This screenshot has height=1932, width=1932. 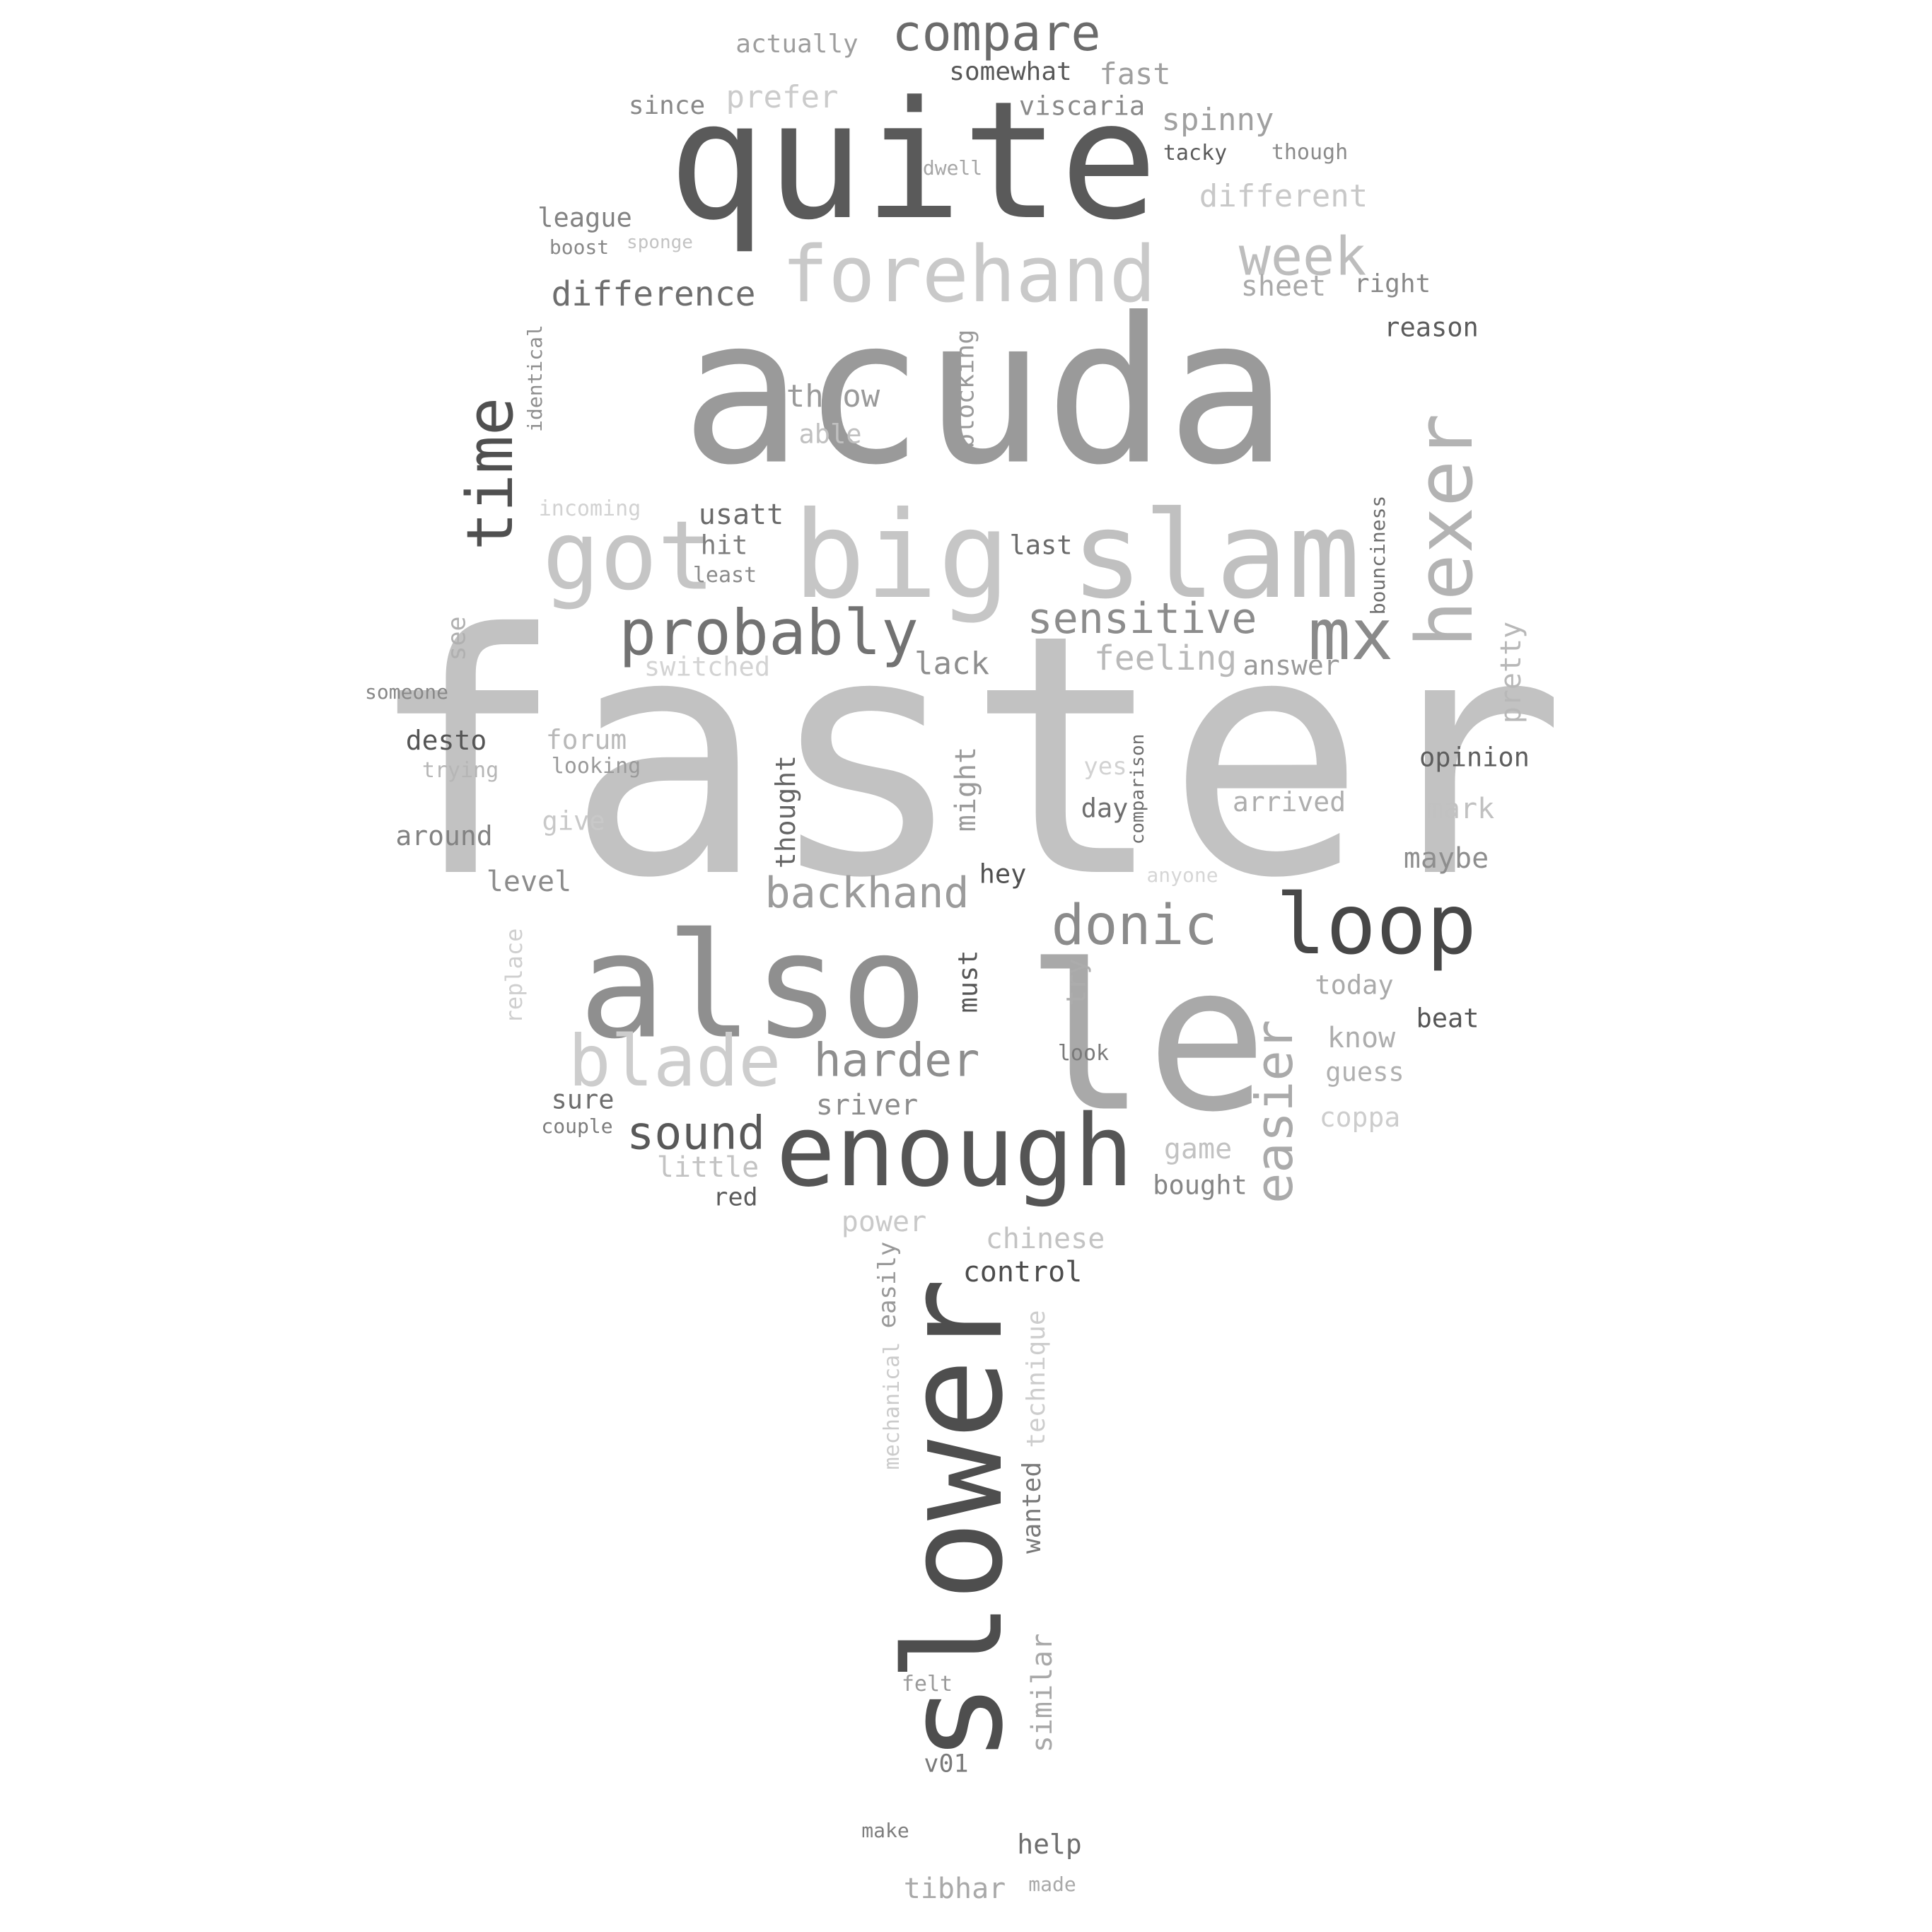 I want to click on cloud-word: harder, so click(x=896, y=1061).